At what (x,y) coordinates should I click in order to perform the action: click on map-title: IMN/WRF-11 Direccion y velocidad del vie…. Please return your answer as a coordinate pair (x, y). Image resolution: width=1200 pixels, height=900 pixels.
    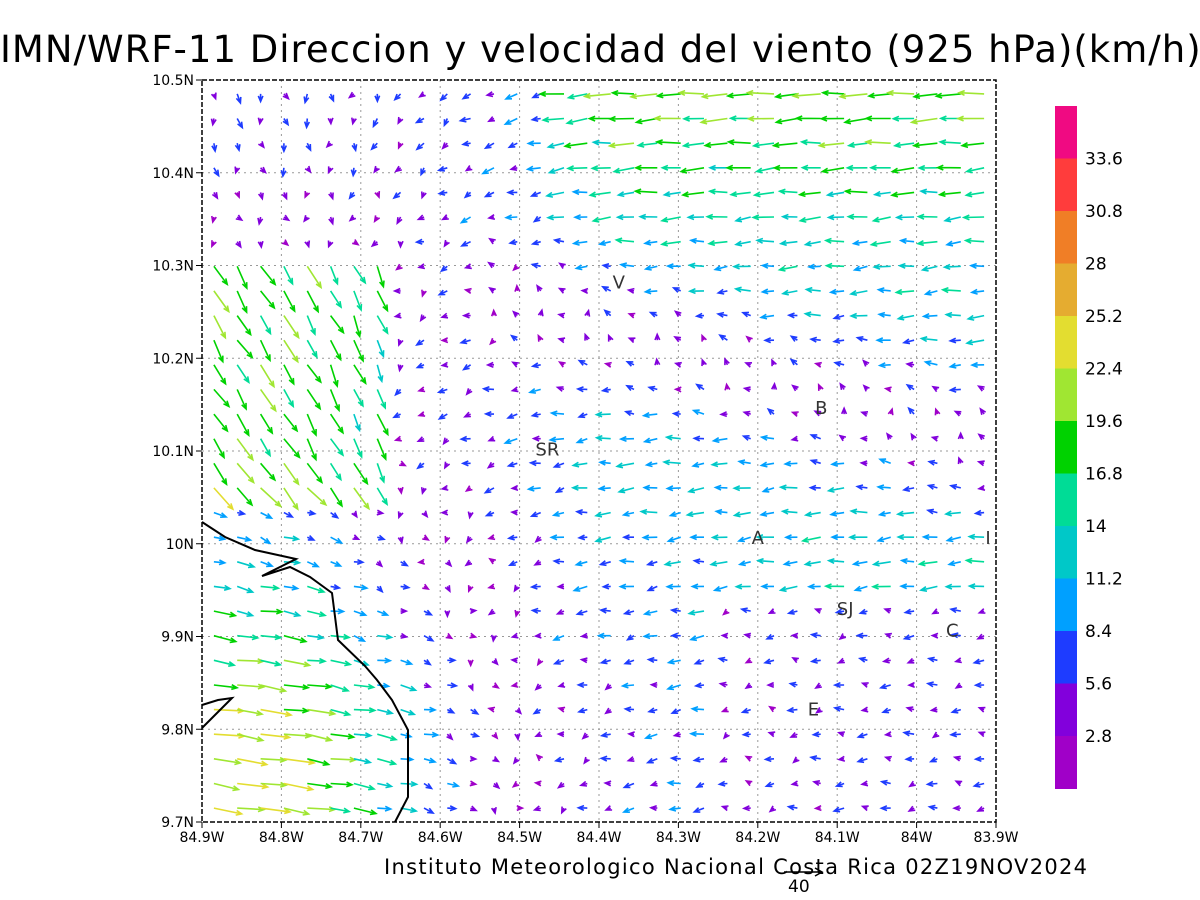
    Looking at the image, I should click on (600, 49).